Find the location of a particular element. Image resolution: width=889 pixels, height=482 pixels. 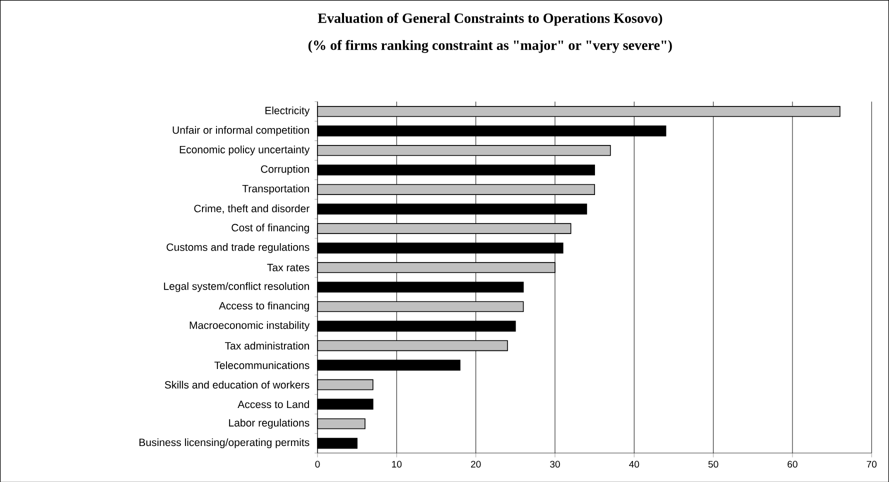

x-tick-label: 20 is located at coordinates (476, 464).